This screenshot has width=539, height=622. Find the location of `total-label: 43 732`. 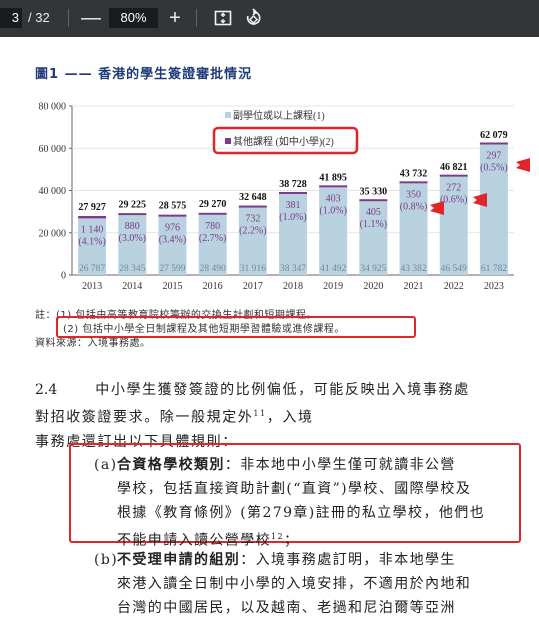

total-label: 43 732 is located at coordinates (414, 174).